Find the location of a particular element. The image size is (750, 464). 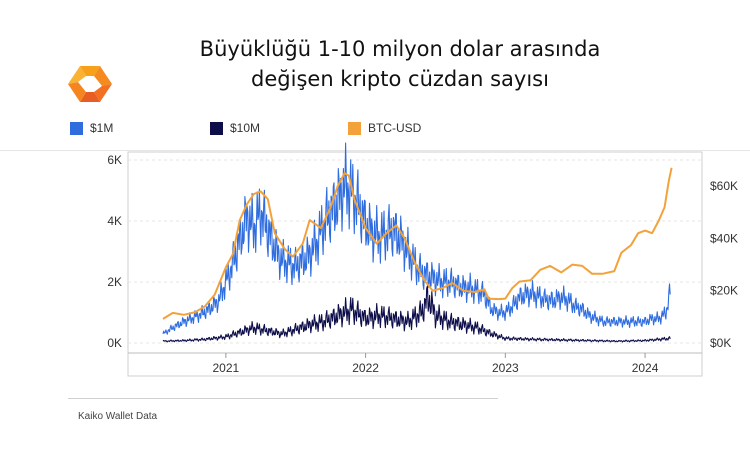

legend-swatch-10m is located at coordinates (216, 128).